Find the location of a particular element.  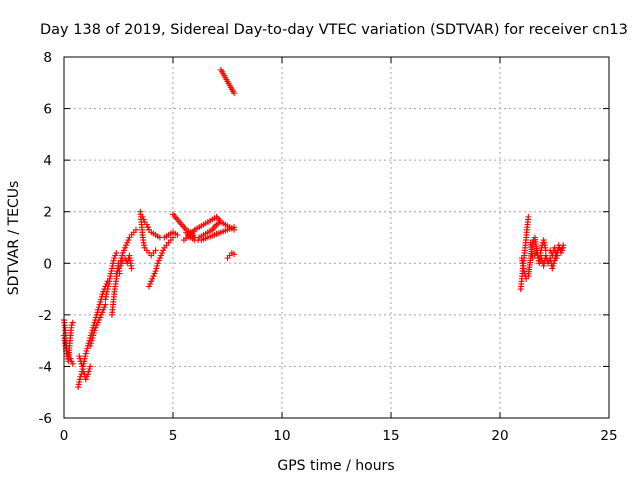

y-tick-label: 8 is located at coordinates (47, 58).